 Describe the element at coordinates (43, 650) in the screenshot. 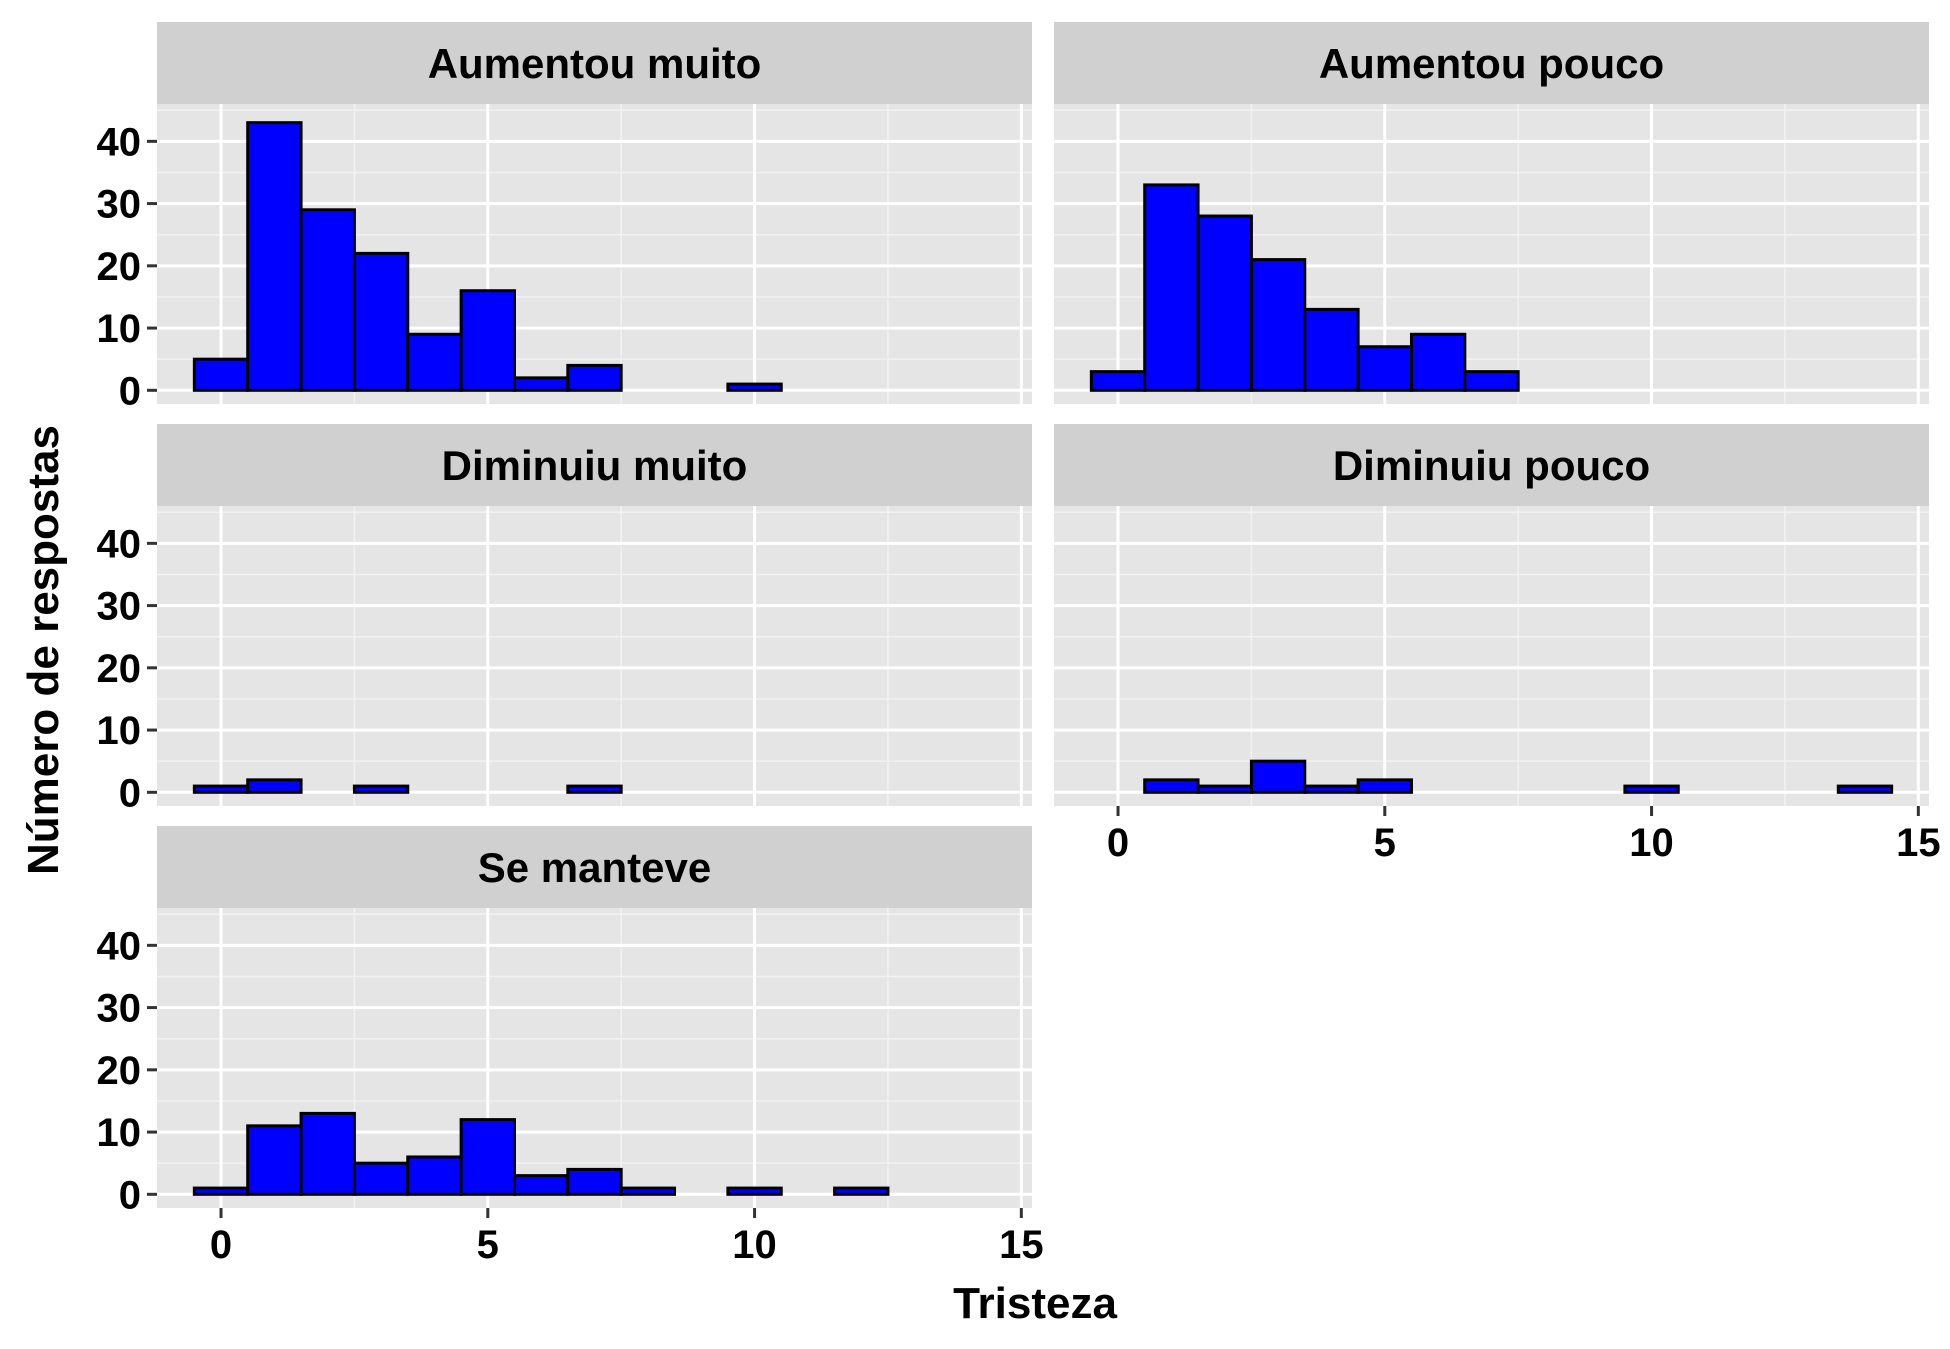

I see `y-axis-title: Número de respostas` at that location.